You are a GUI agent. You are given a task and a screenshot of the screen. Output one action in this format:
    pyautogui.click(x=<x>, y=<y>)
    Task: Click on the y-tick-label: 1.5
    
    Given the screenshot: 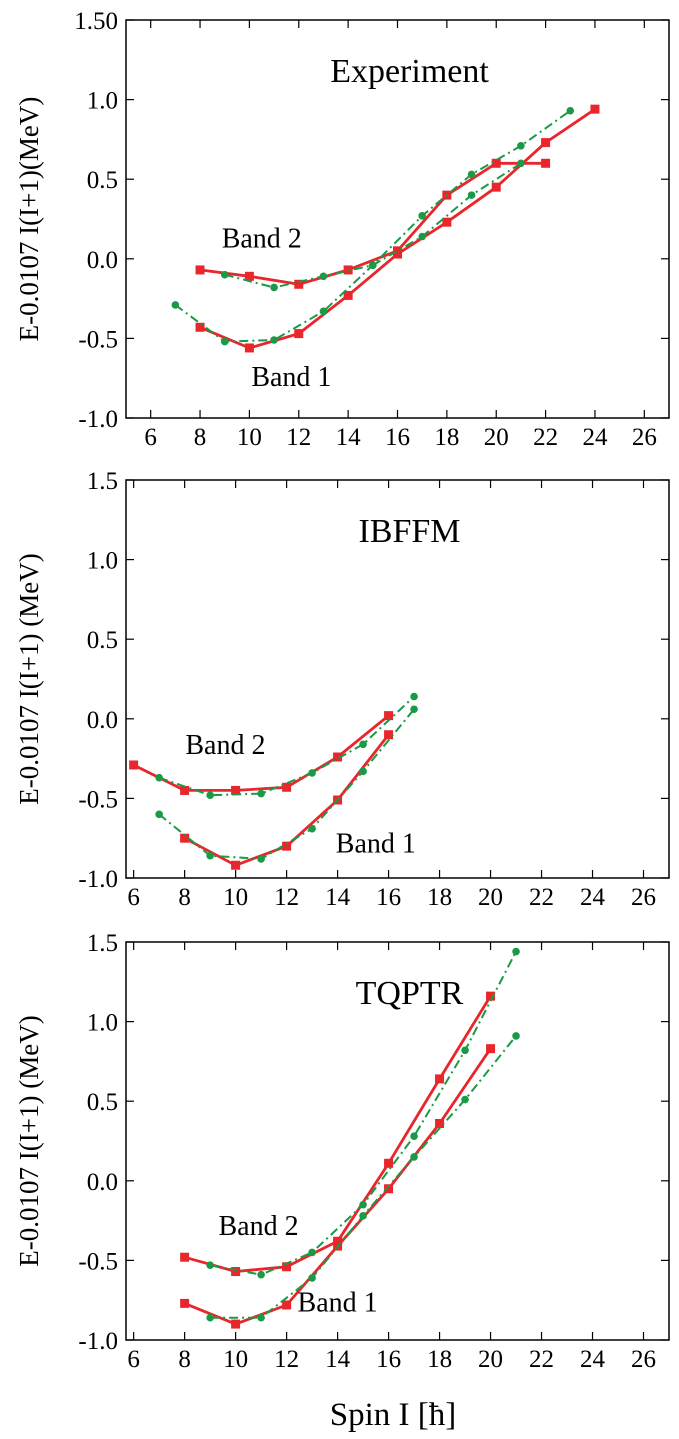 What is the action you would take?
    pyautogui.click(x=102, y=481)
    